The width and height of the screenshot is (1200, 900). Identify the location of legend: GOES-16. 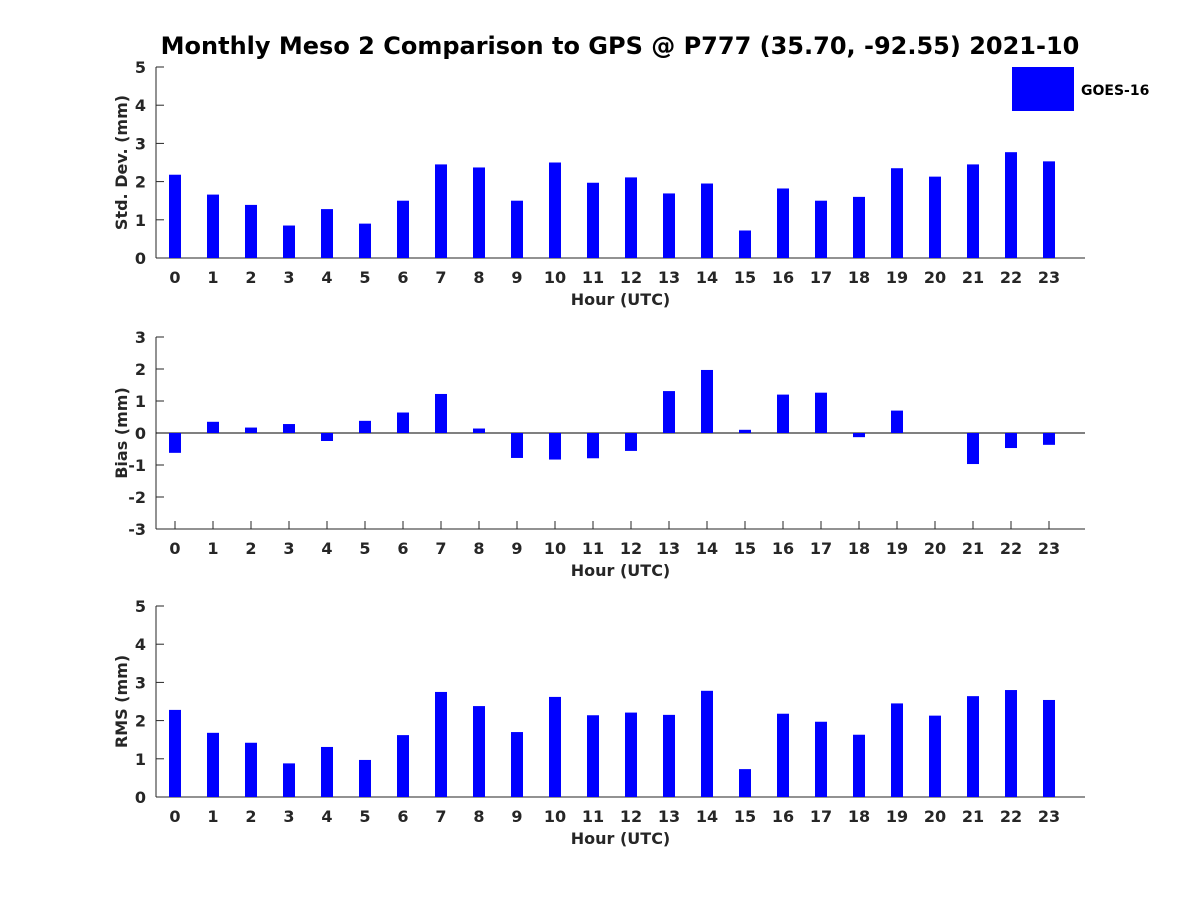
(1080, 89).